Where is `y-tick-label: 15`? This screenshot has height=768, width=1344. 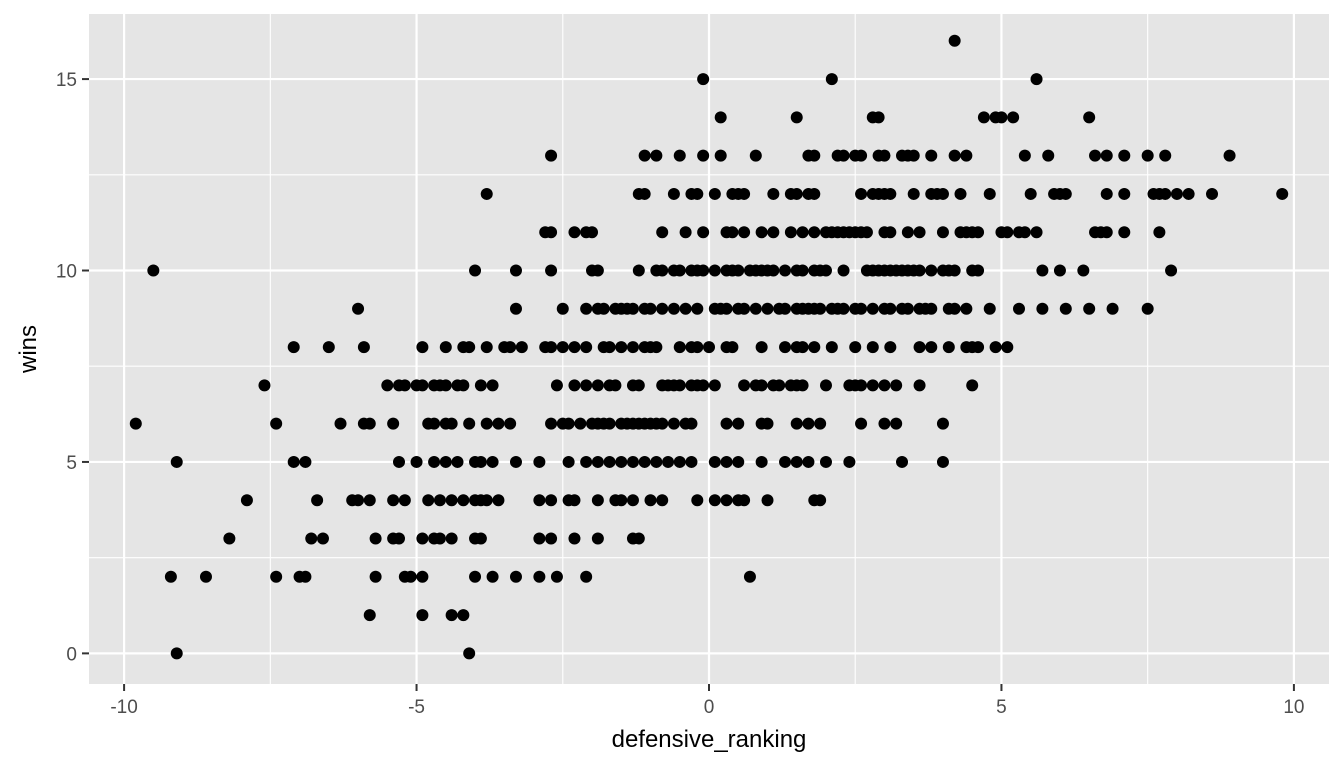
y-tick-label: 15 is located at coordinates (66, 80).